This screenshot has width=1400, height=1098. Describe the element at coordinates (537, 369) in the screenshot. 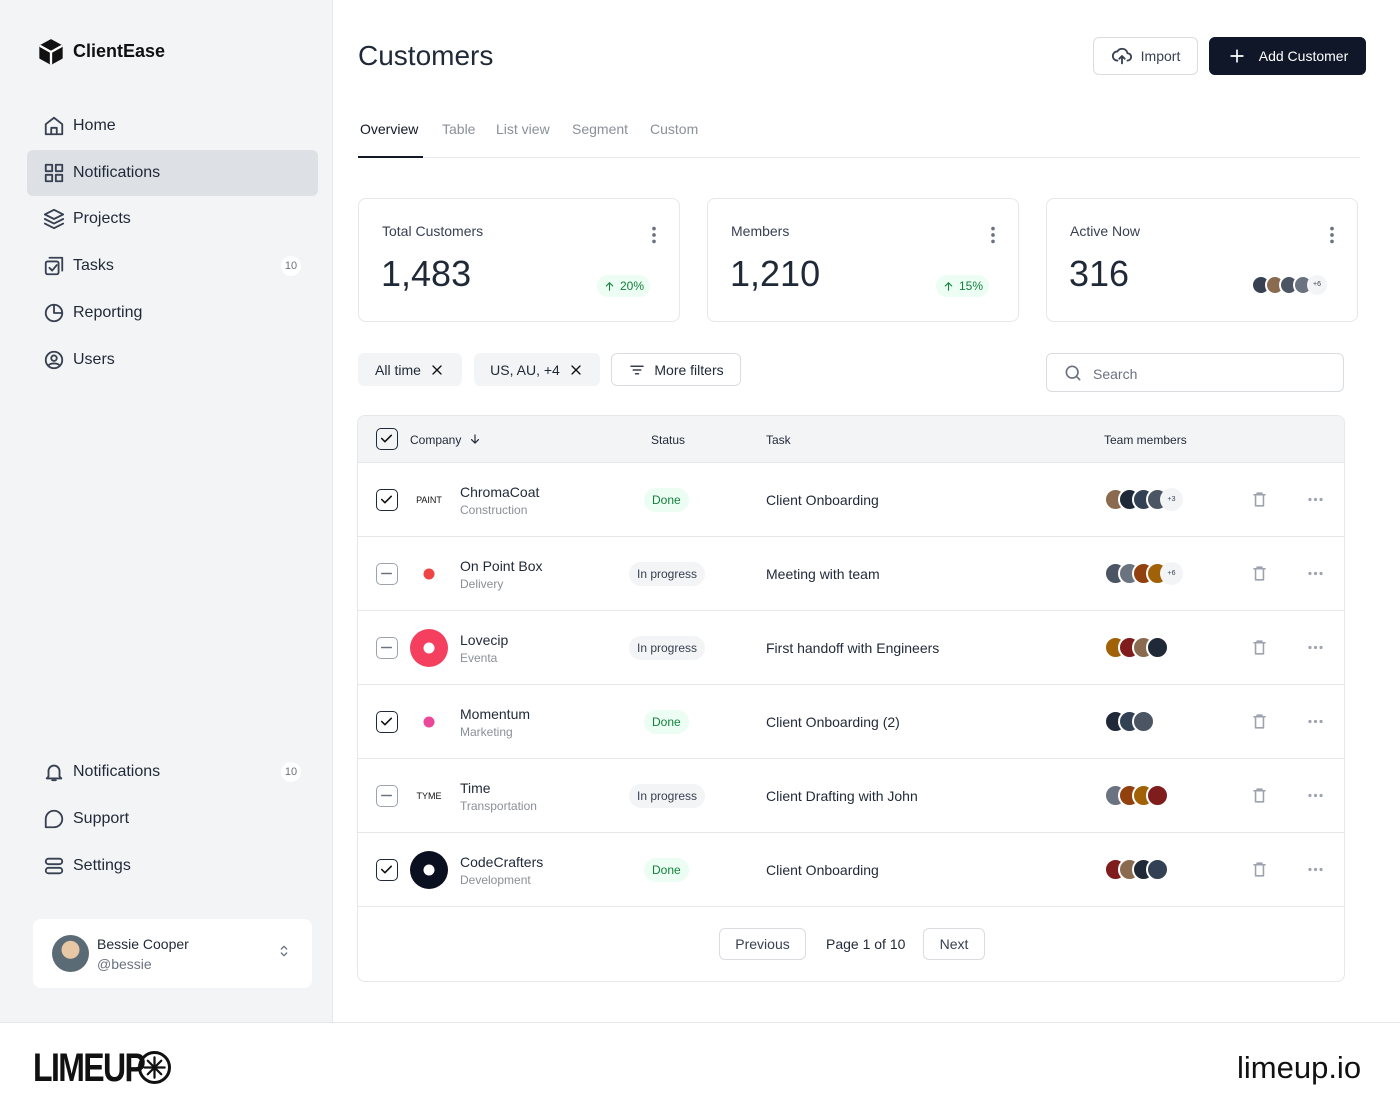

I see `filter-chip: US, AU, +4` at that location.